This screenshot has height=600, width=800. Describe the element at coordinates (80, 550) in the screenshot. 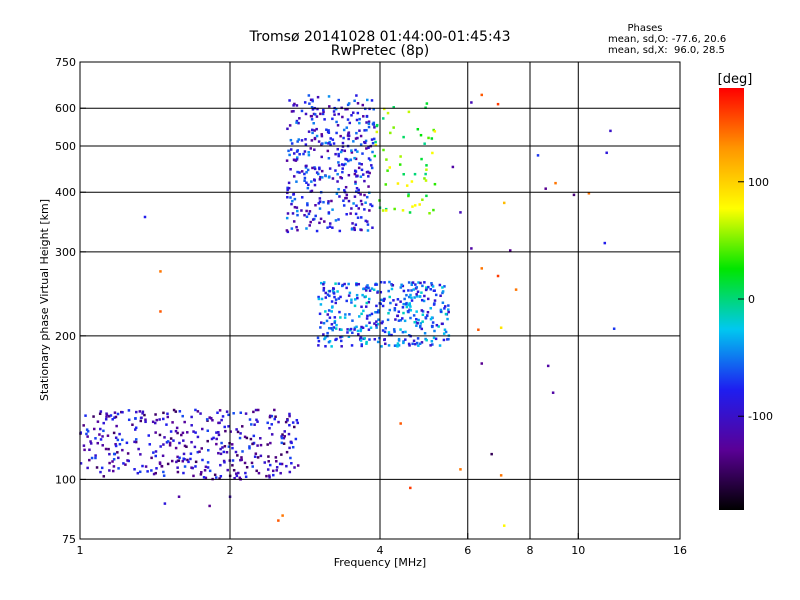

I see `x-tick-label: 1` at that location.